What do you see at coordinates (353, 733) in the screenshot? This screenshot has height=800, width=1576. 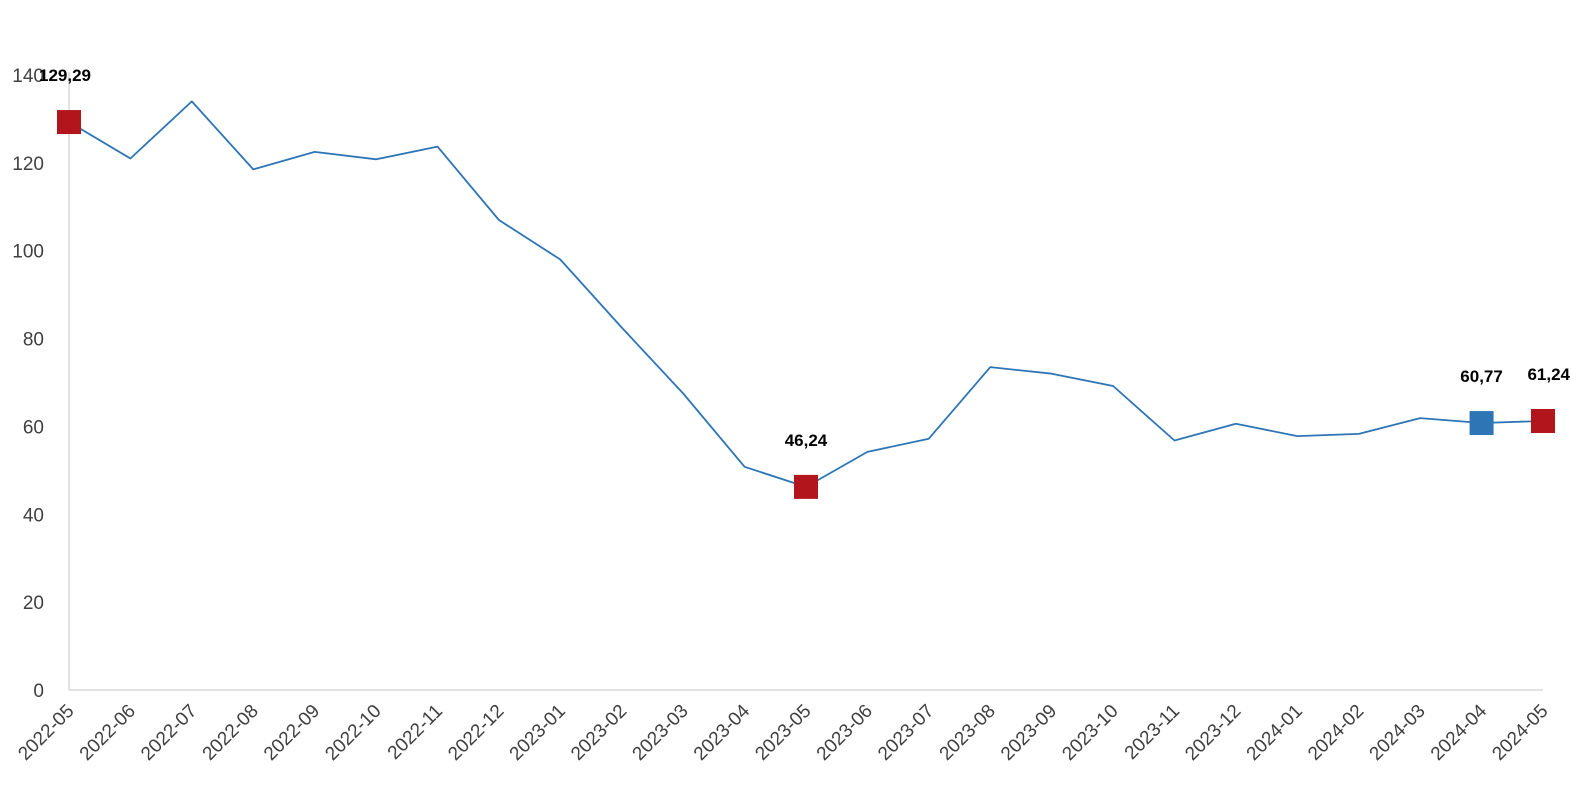 I see `x-tick-label: 2022-10` at bounding box center [353, 733].